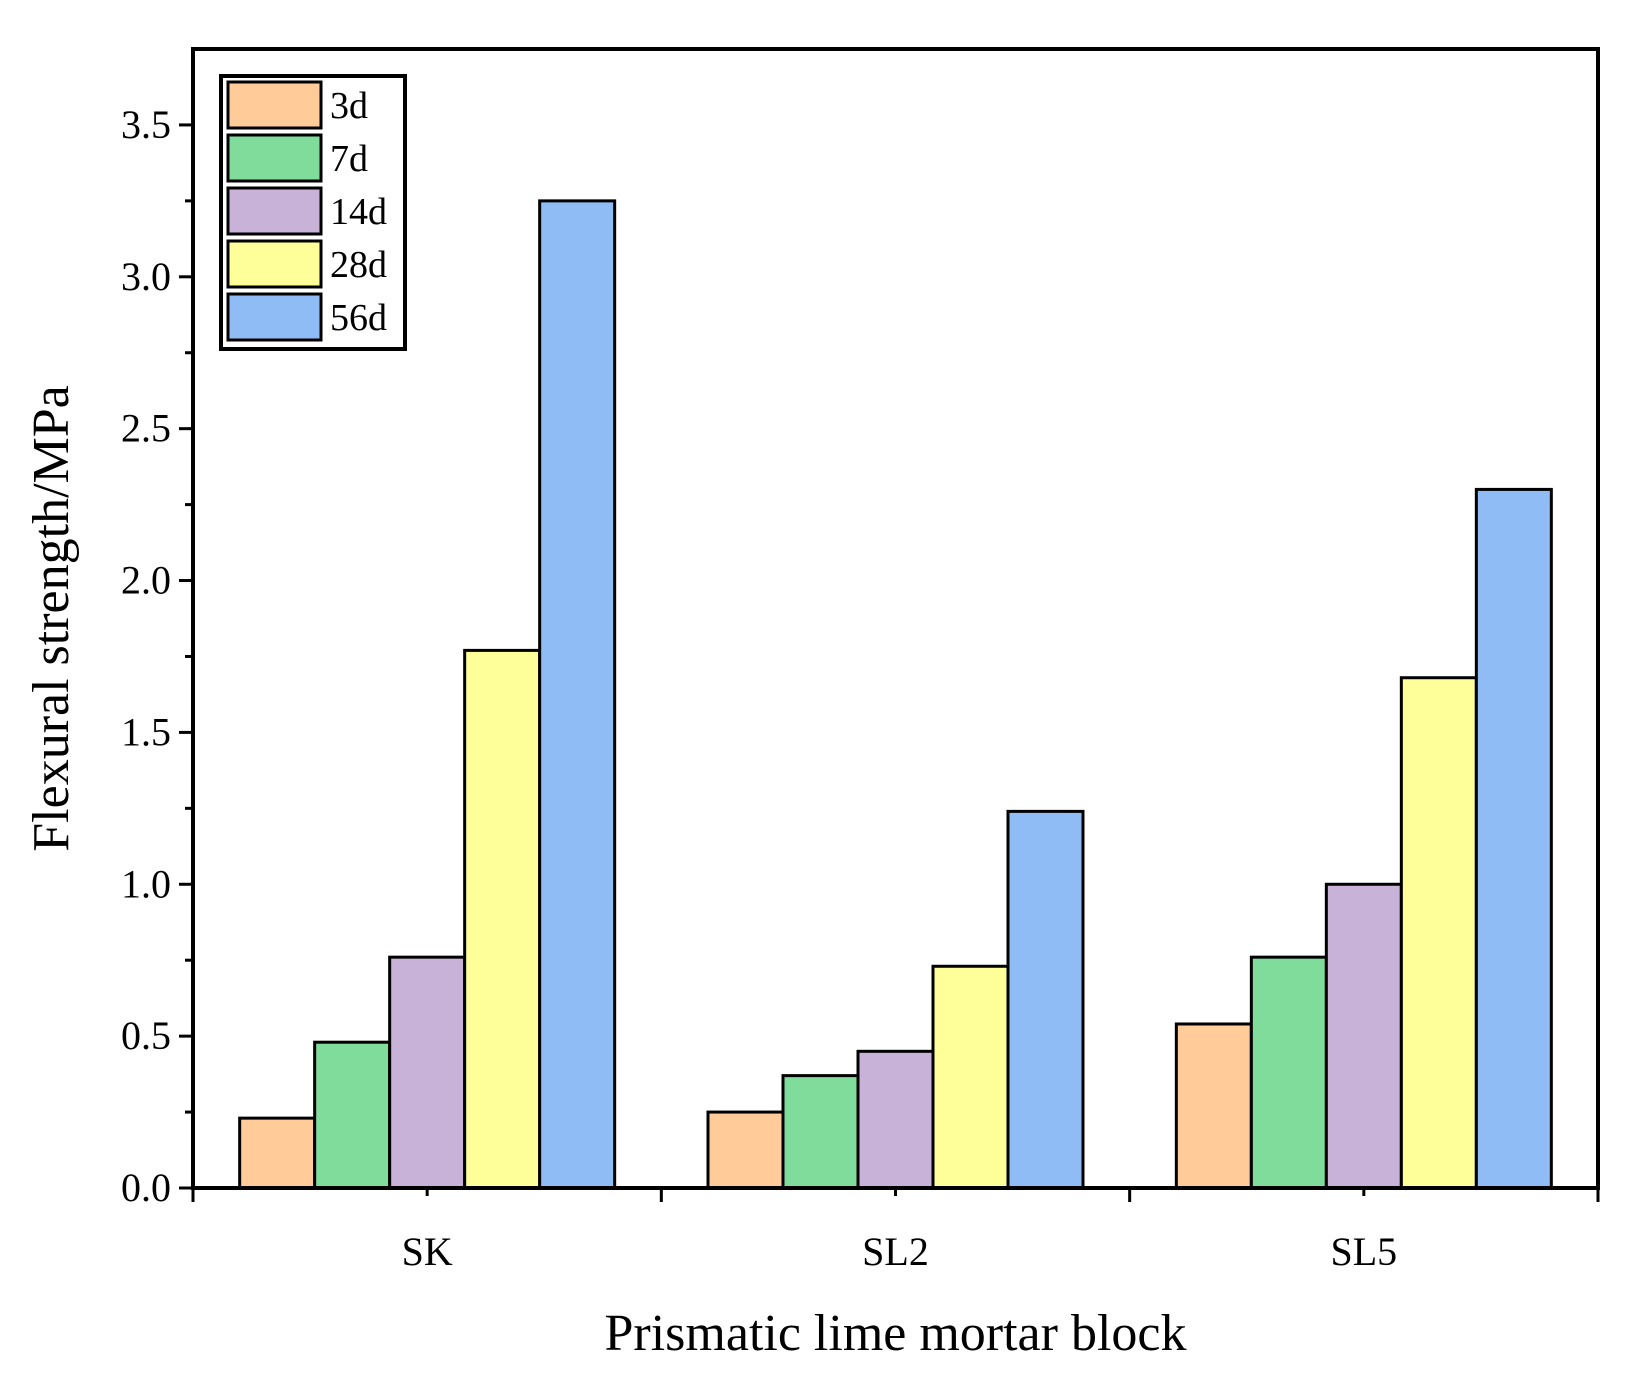 The image size is (1625, 1376). Describe the element at coordinates (1213, 1106) in the screenshot. I see `bar-sl5-3d` at that location.